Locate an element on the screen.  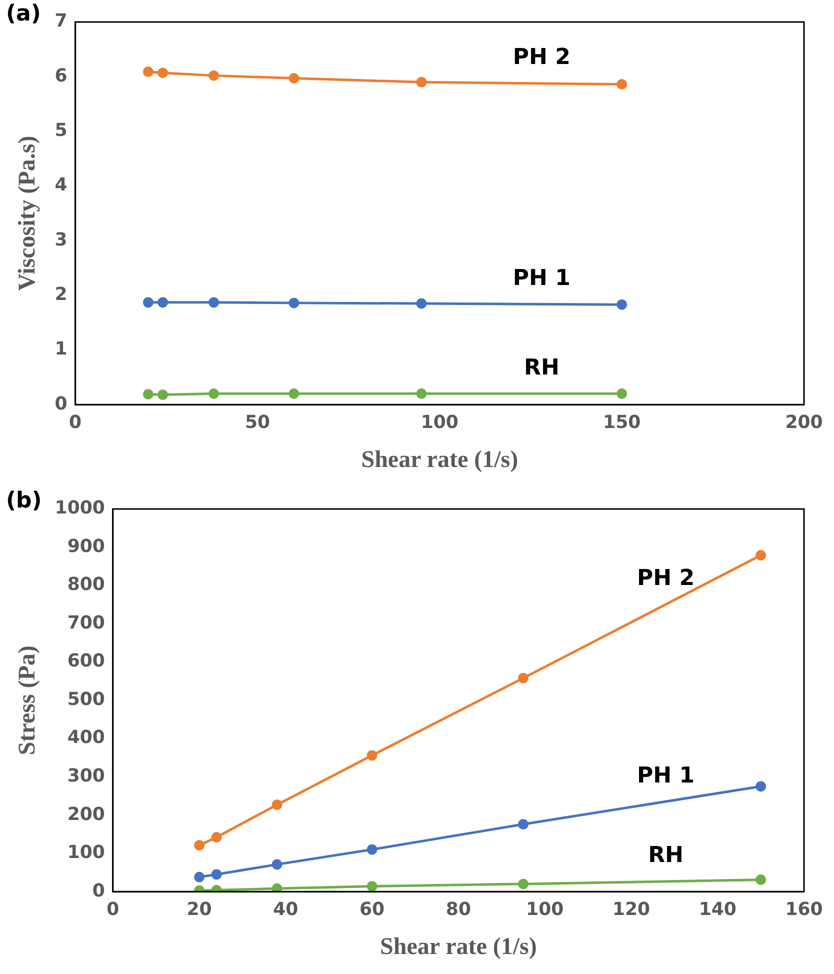
y-tick-label: 7 is located at coordinates (61, 21).